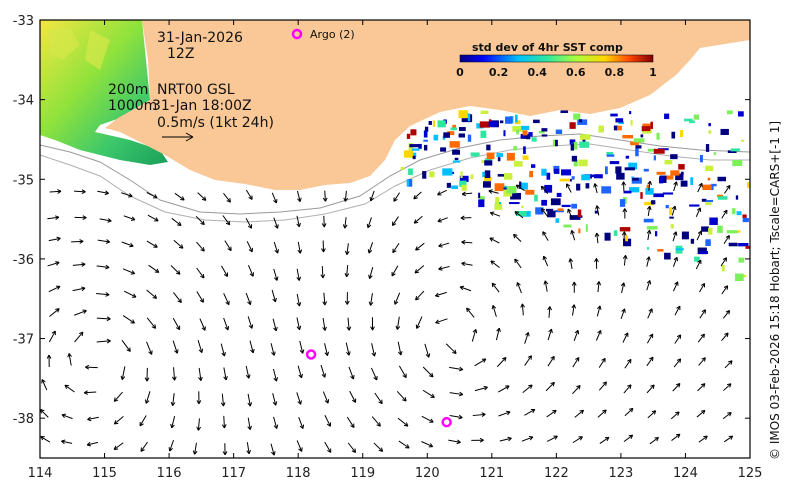 This screenshot has height=492, width=791. I want to click on x-tick-label: 114, so click(40, 473).